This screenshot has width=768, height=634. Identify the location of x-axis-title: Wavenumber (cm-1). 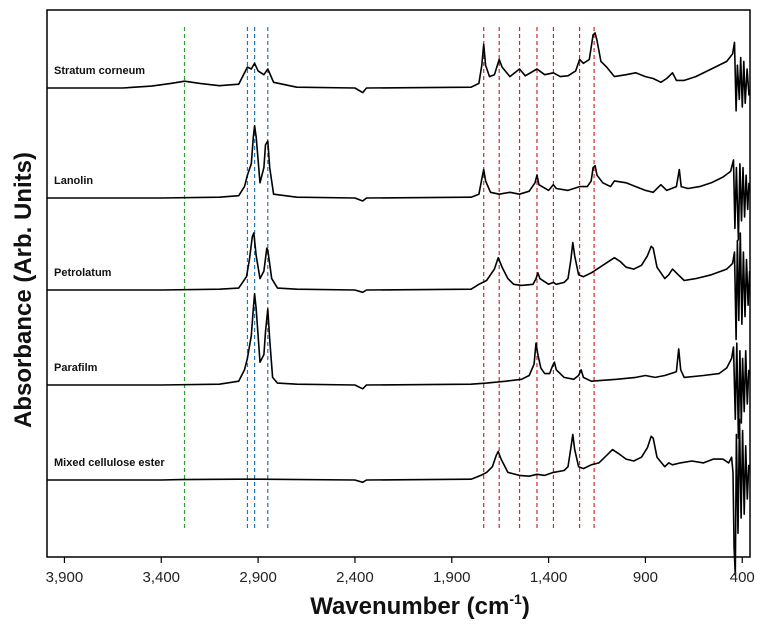
(420, 605).